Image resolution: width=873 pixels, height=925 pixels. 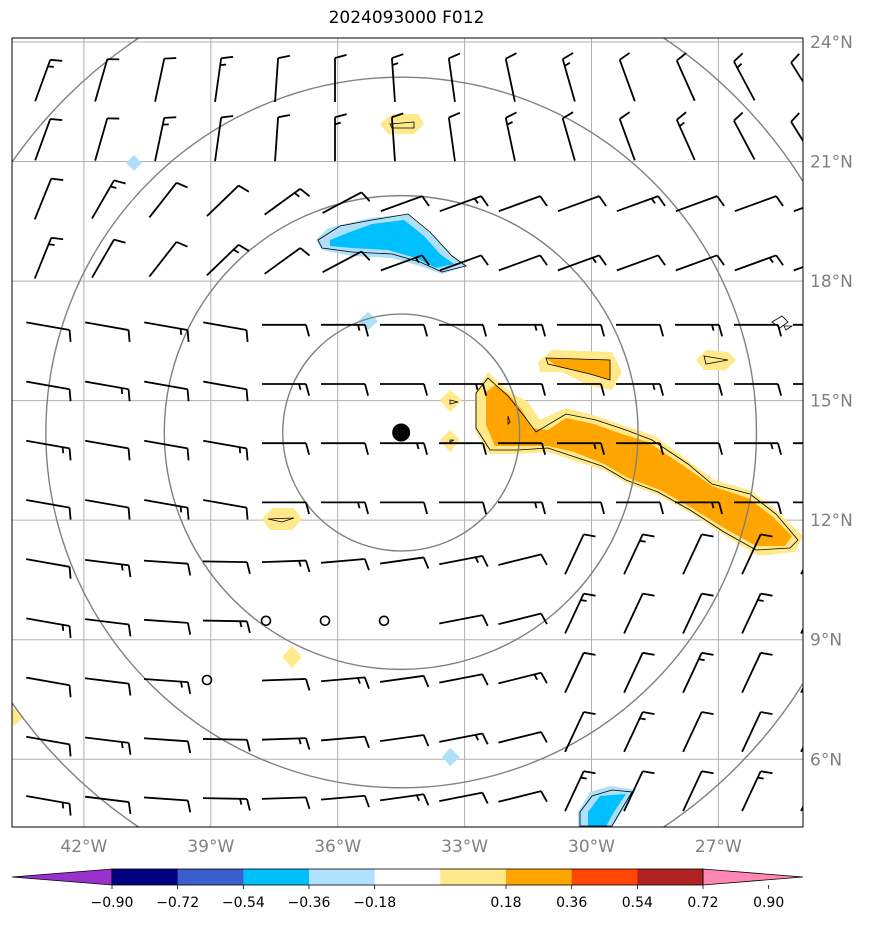 What do you see at coordinates (639, 465) in the screenshot?
I see `positive-anomaly-core` at bounding box center [639, 465].